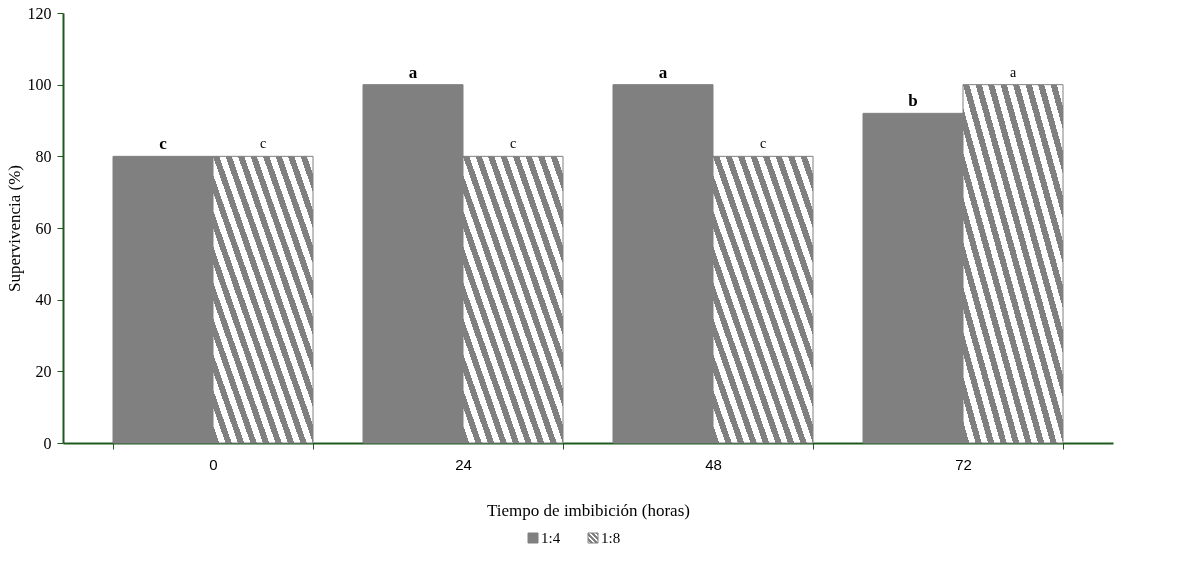 The width and height of the screenshot is (1186, 581). I want to click on x-tick-label: 72, so click(963, 464).